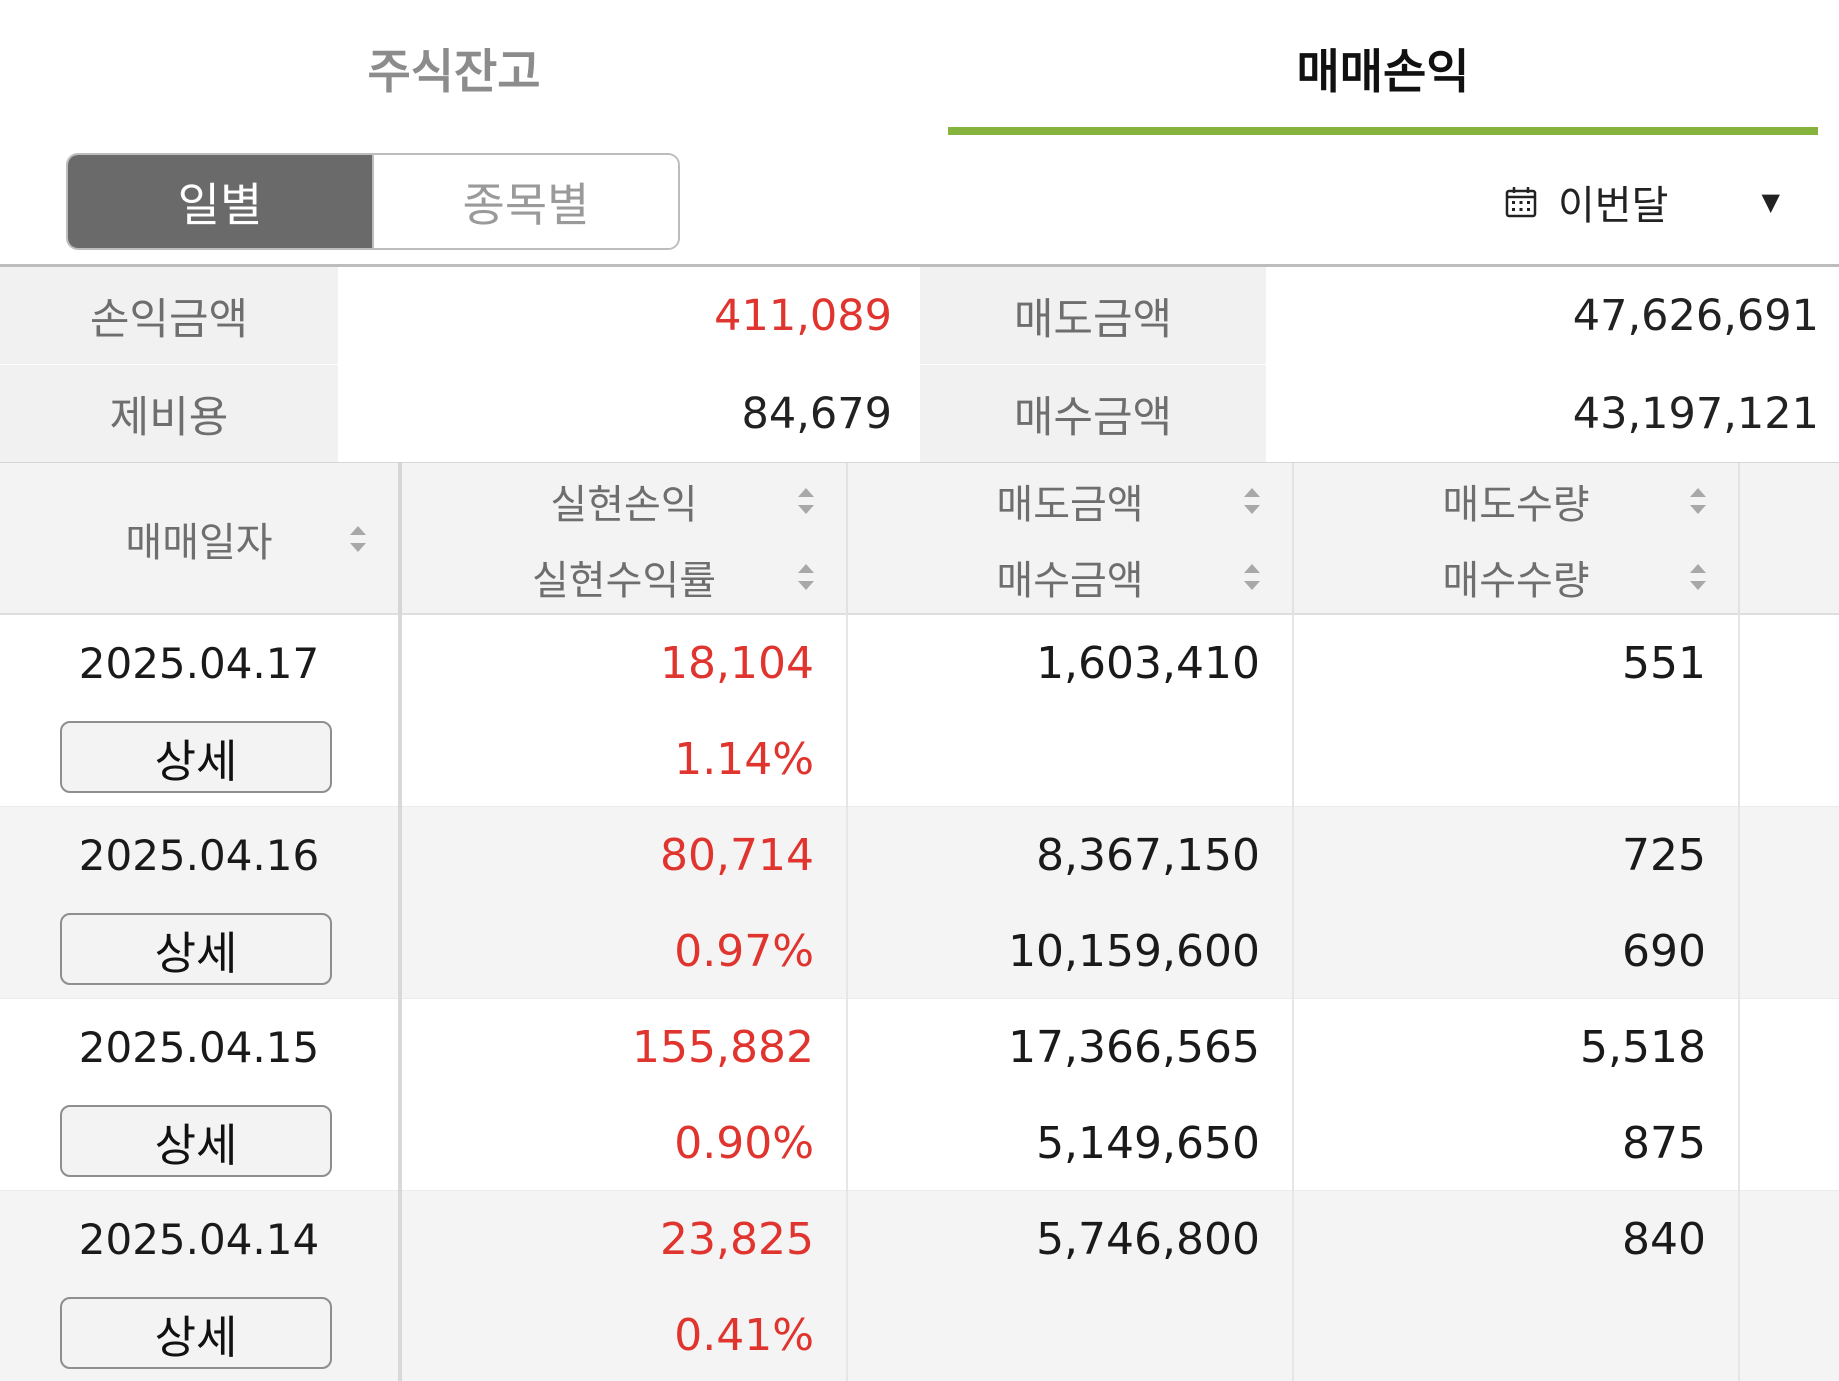 The height and width of the screenshot is (1381, 1839). Describe the element at coordinates (737, 855) in the screenshot. I see `row-realized-pl: 80,714` at that location.